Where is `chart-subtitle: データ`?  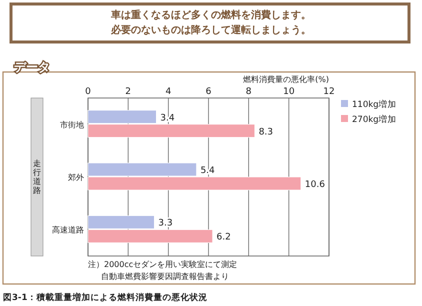
chart-subtitle: データ is located at coordinates (32, 67).